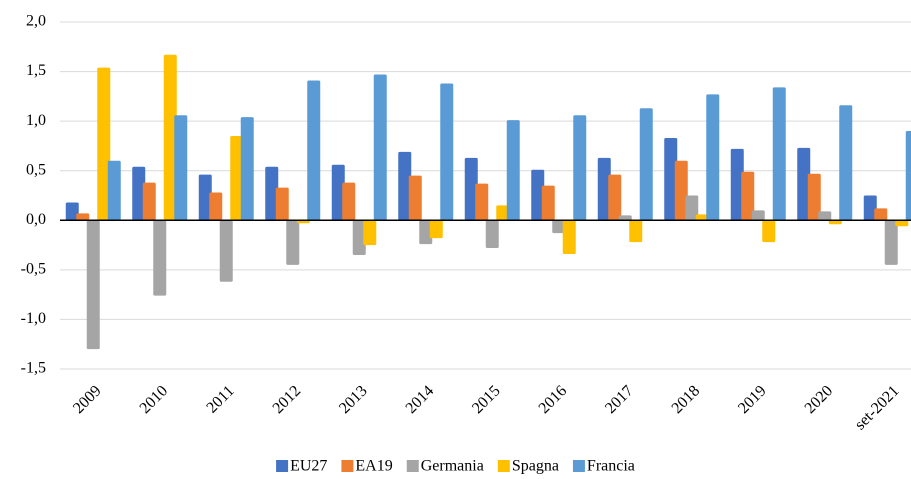 The width and height of the screenshot is (911, 479). Describe the element at coordinates (36, 70) in the screenshot. I see `y-tick-label: 1,5` at that location.